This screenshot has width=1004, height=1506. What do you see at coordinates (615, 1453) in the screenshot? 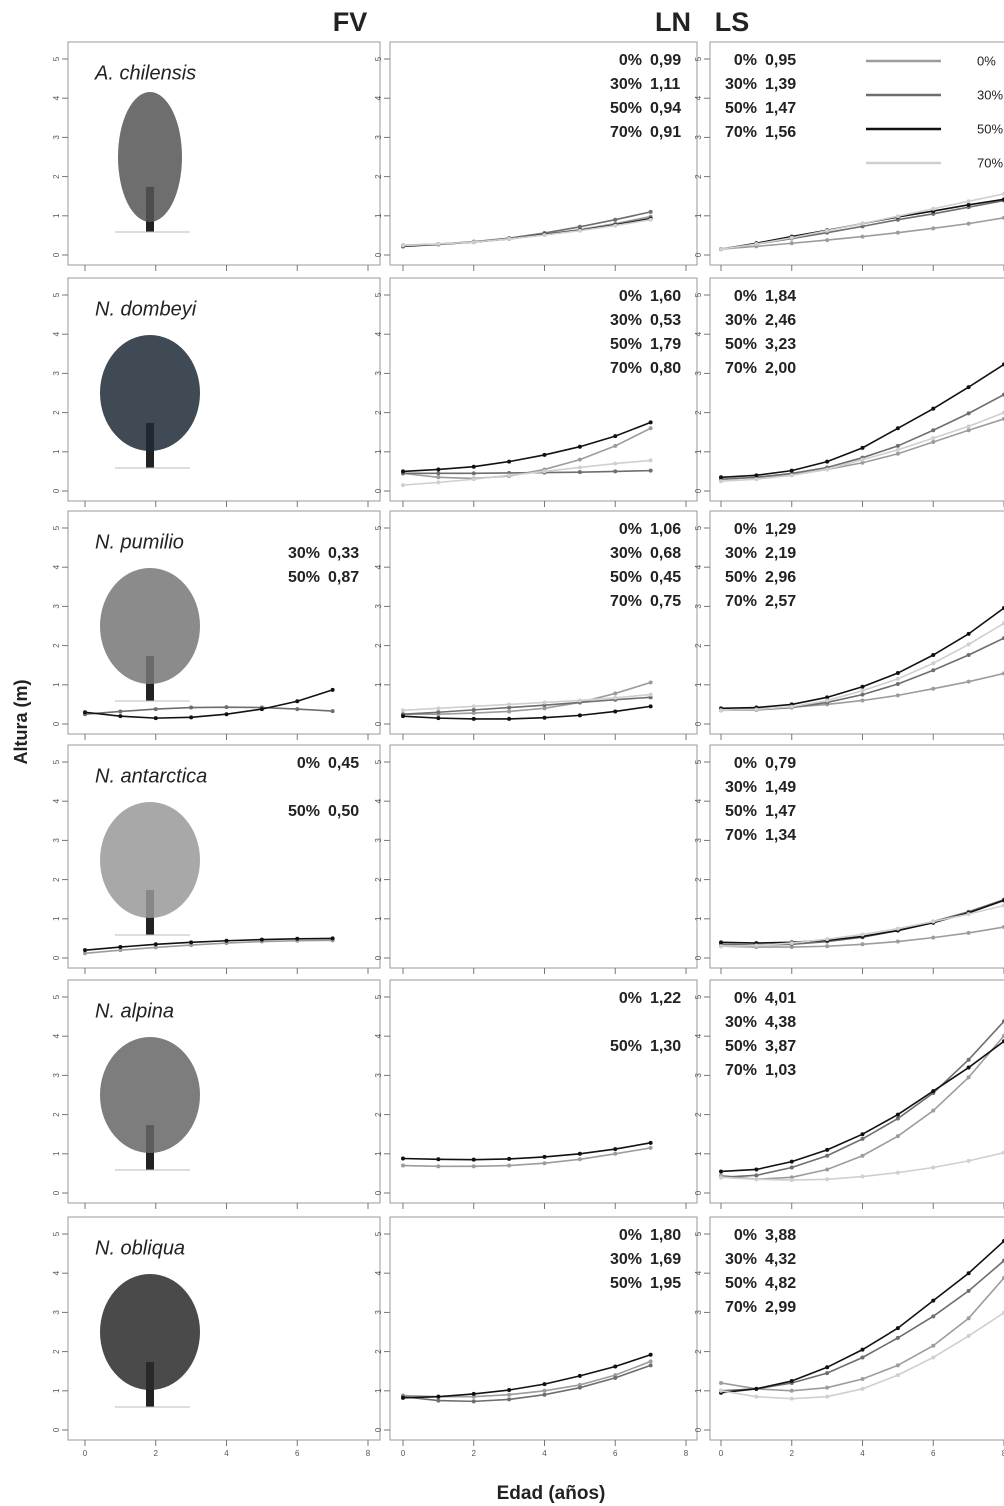
I see `x-tick-label: 6` at bounding box center [615, 1453].